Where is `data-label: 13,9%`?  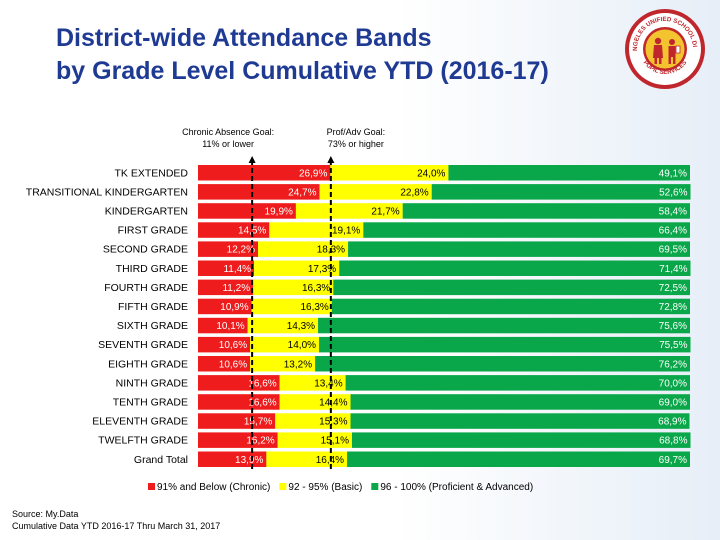
data-label: 13,9% is located at coordinates (249, 460).